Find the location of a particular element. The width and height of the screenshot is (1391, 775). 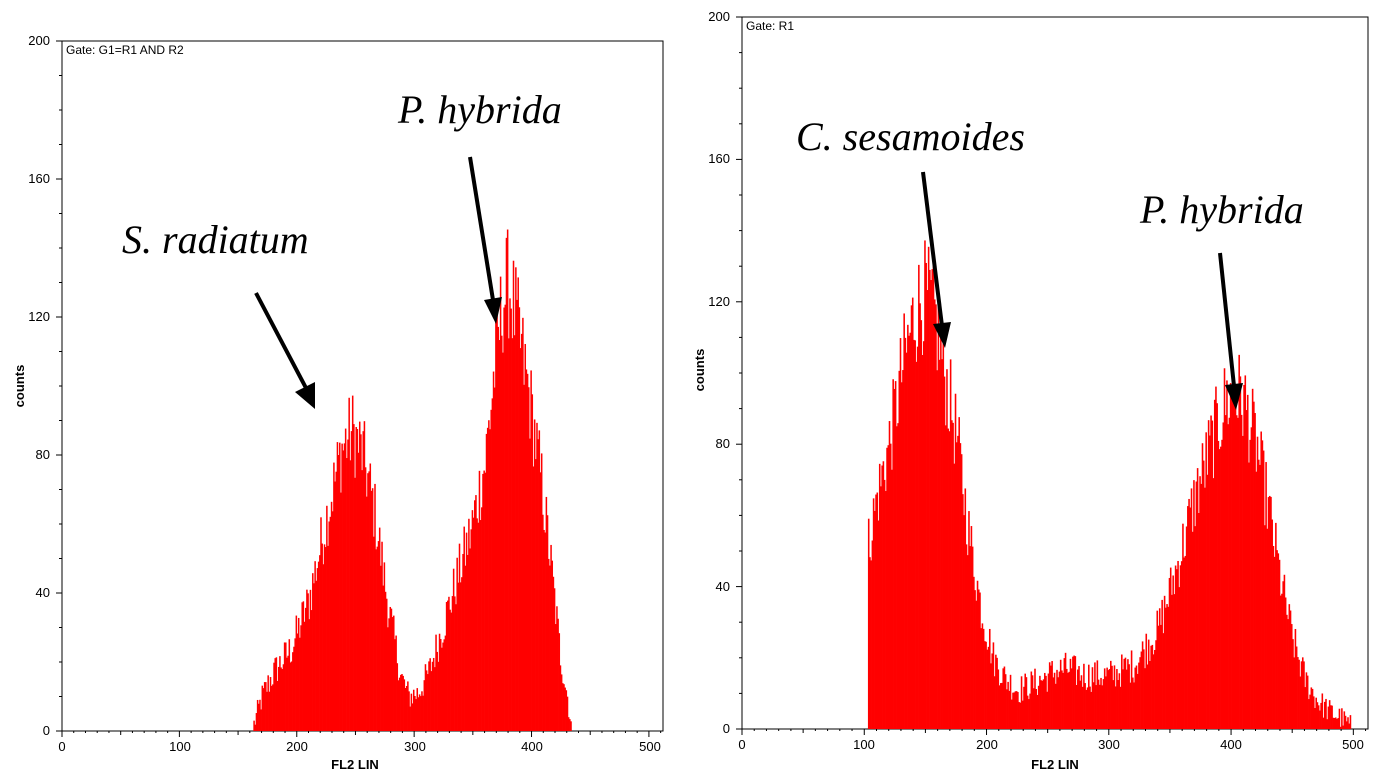

annotation-arrowhead-c-sesamoides is located at coordinates (942, 335).